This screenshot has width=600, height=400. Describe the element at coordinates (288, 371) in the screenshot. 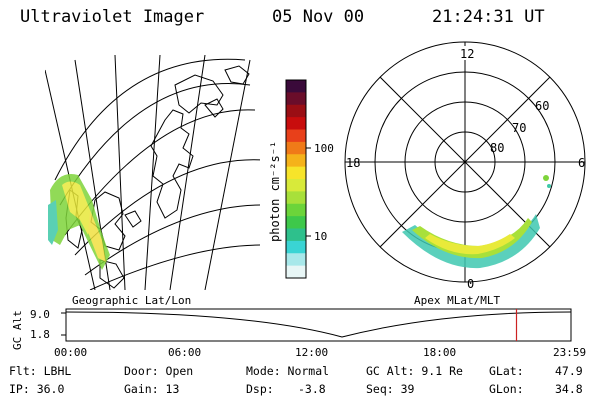

I see `mode-readout: Mode: Normal` at that location.